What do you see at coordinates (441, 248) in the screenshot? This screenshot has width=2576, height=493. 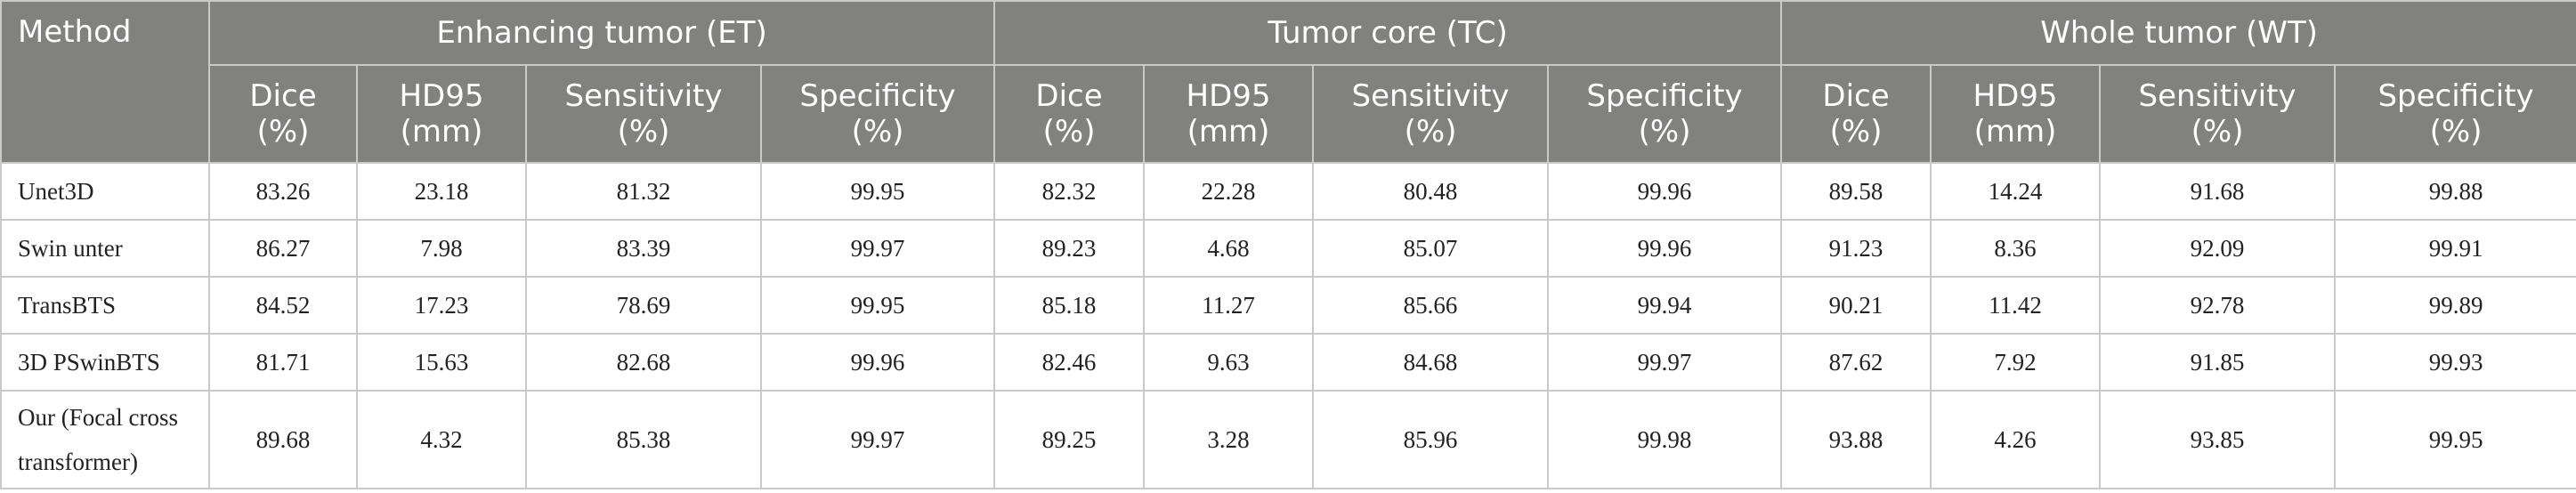 I see `value-cell: 7.98` at bounding box center [441, 248].